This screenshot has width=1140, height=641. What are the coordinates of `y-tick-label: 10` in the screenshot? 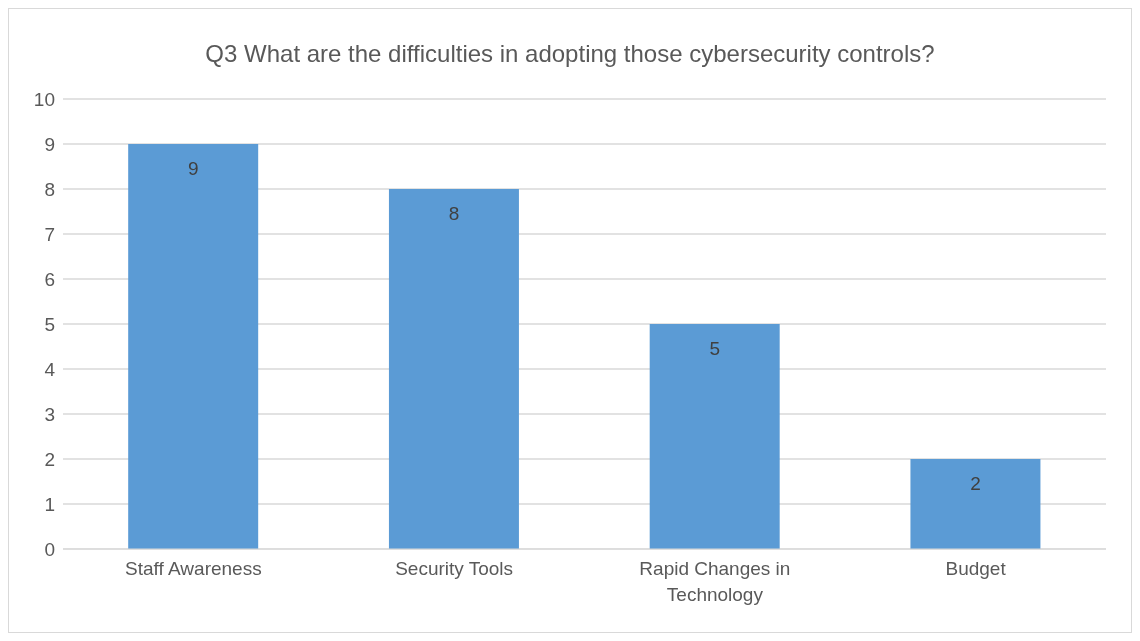 It's located at (44, 99).